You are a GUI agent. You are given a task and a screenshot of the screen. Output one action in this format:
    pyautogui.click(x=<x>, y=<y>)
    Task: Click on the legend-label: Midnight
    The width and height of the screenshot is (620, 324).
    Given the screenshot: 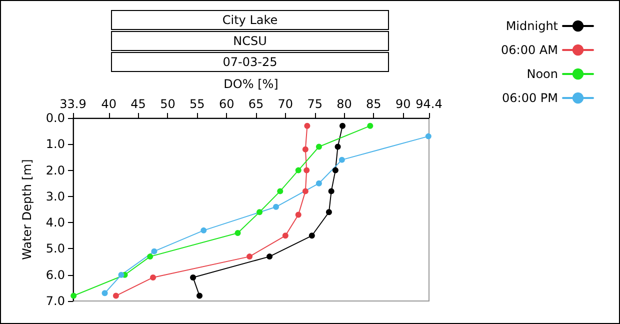 What is the action you would take?
    pyautogui.click(x=532, y=26)
    